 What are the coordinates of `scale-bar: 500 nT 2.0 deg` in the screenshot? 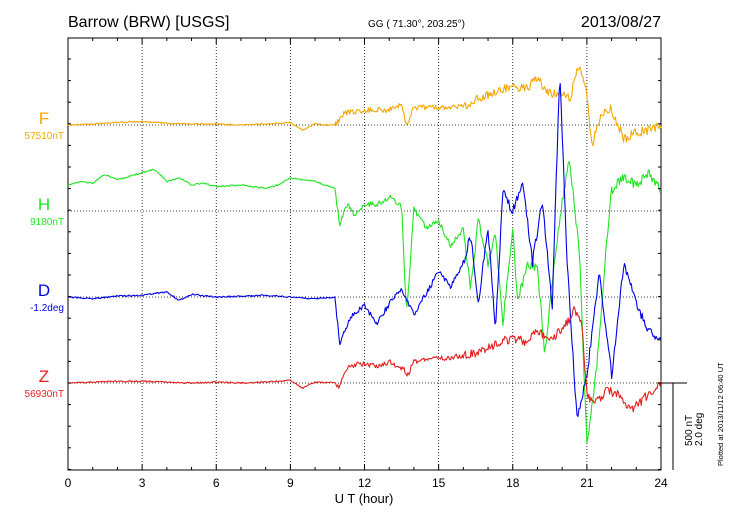 It's located at (683, 426).